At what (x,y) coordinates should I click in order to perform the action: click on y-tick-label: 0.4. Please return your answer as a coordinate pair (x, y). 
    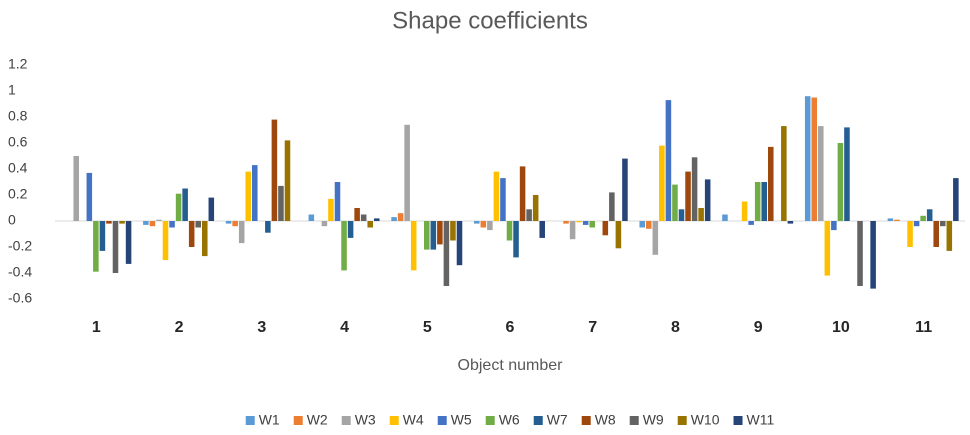
    Looking at the image, I should click on (18, 168).